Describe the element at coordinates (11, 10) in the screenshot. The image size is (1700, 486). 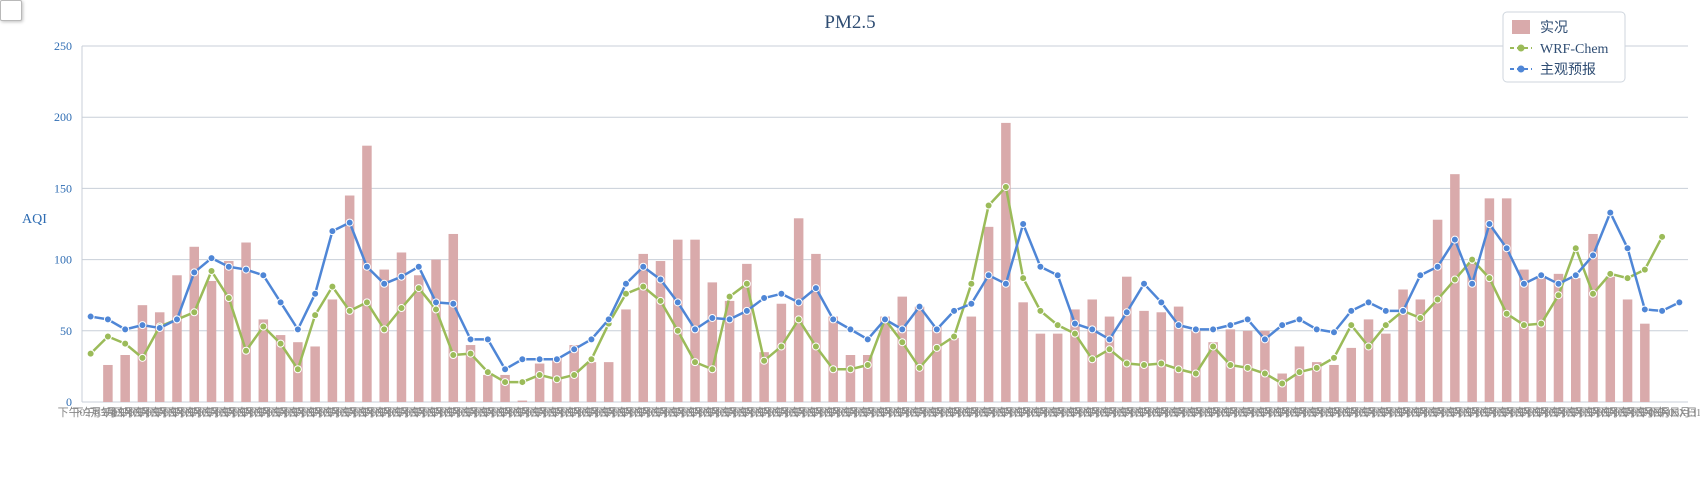
I see `corner-checkbox` at that location.